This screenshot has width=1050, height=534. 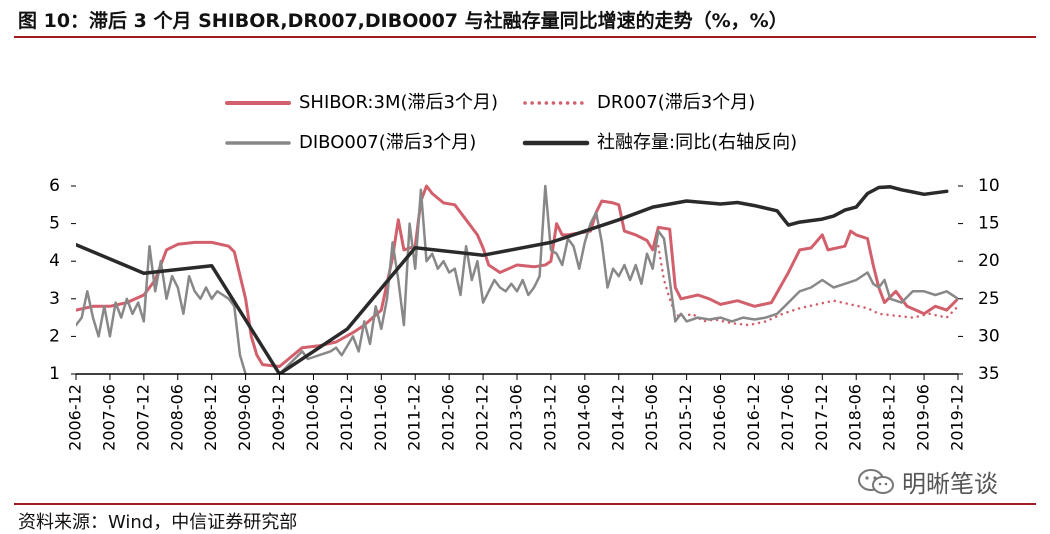 I want to click on x-tick-label: 2007-12, so click(x=142, y=417).